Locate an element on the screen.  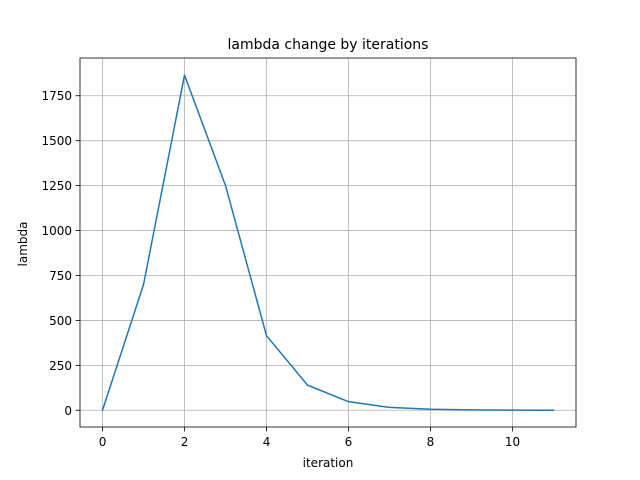
y-axis-label: lambda is located at coordinates (23, 244).